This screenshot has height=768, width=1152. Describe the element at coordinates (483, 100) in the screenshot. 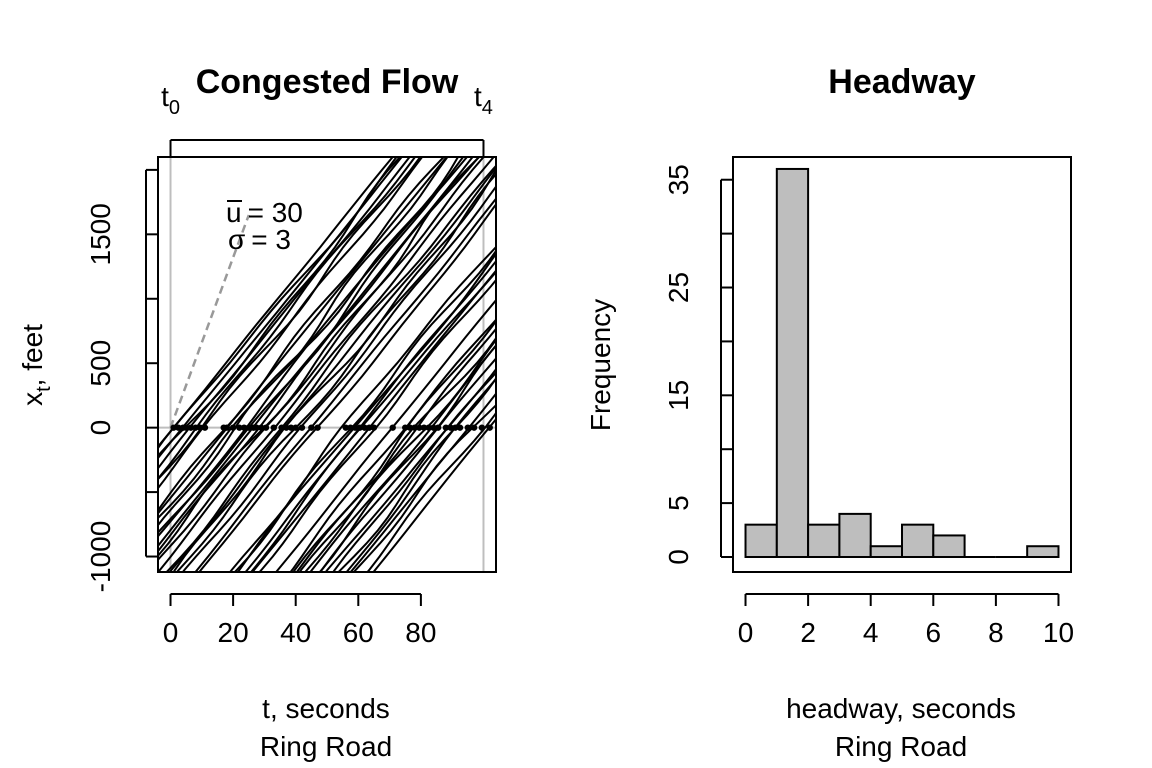

I see `top-tick-label: t4` at that location.